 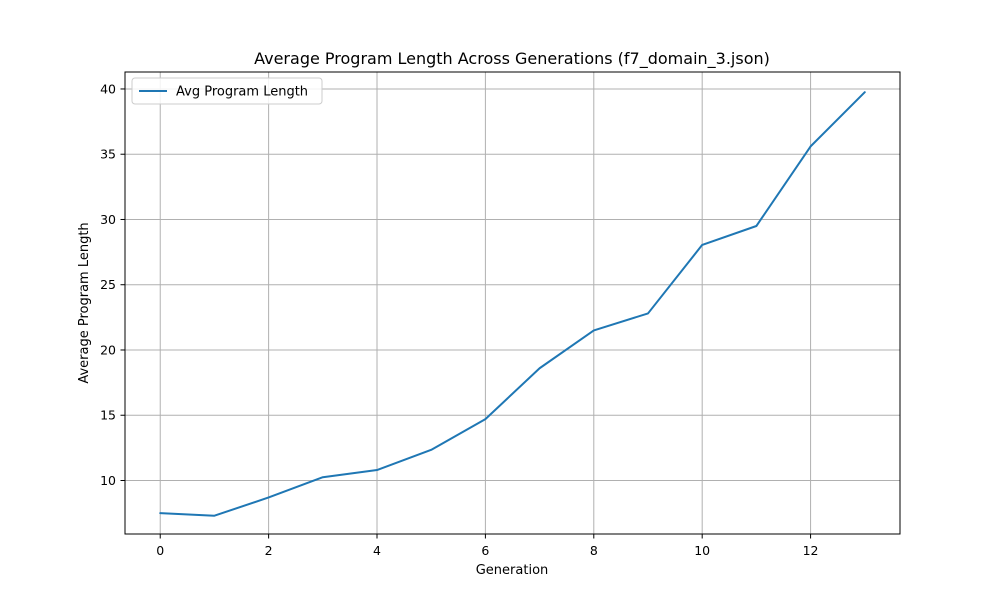 What do you see at coordinates (702, 550) in the screenshot?
I see `x-tick-label: 10` at bounding box center [702, 550].